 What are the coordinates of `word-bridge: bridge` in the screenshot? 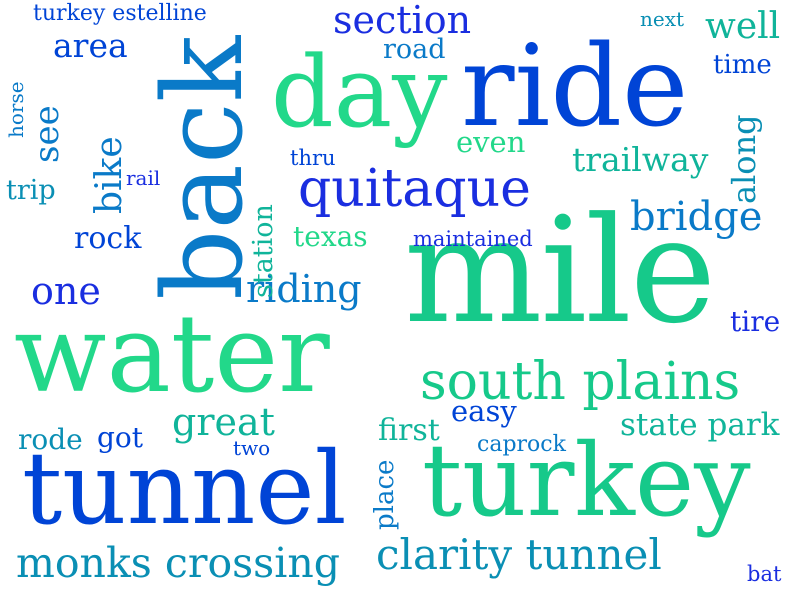 It's located at (696, 217).